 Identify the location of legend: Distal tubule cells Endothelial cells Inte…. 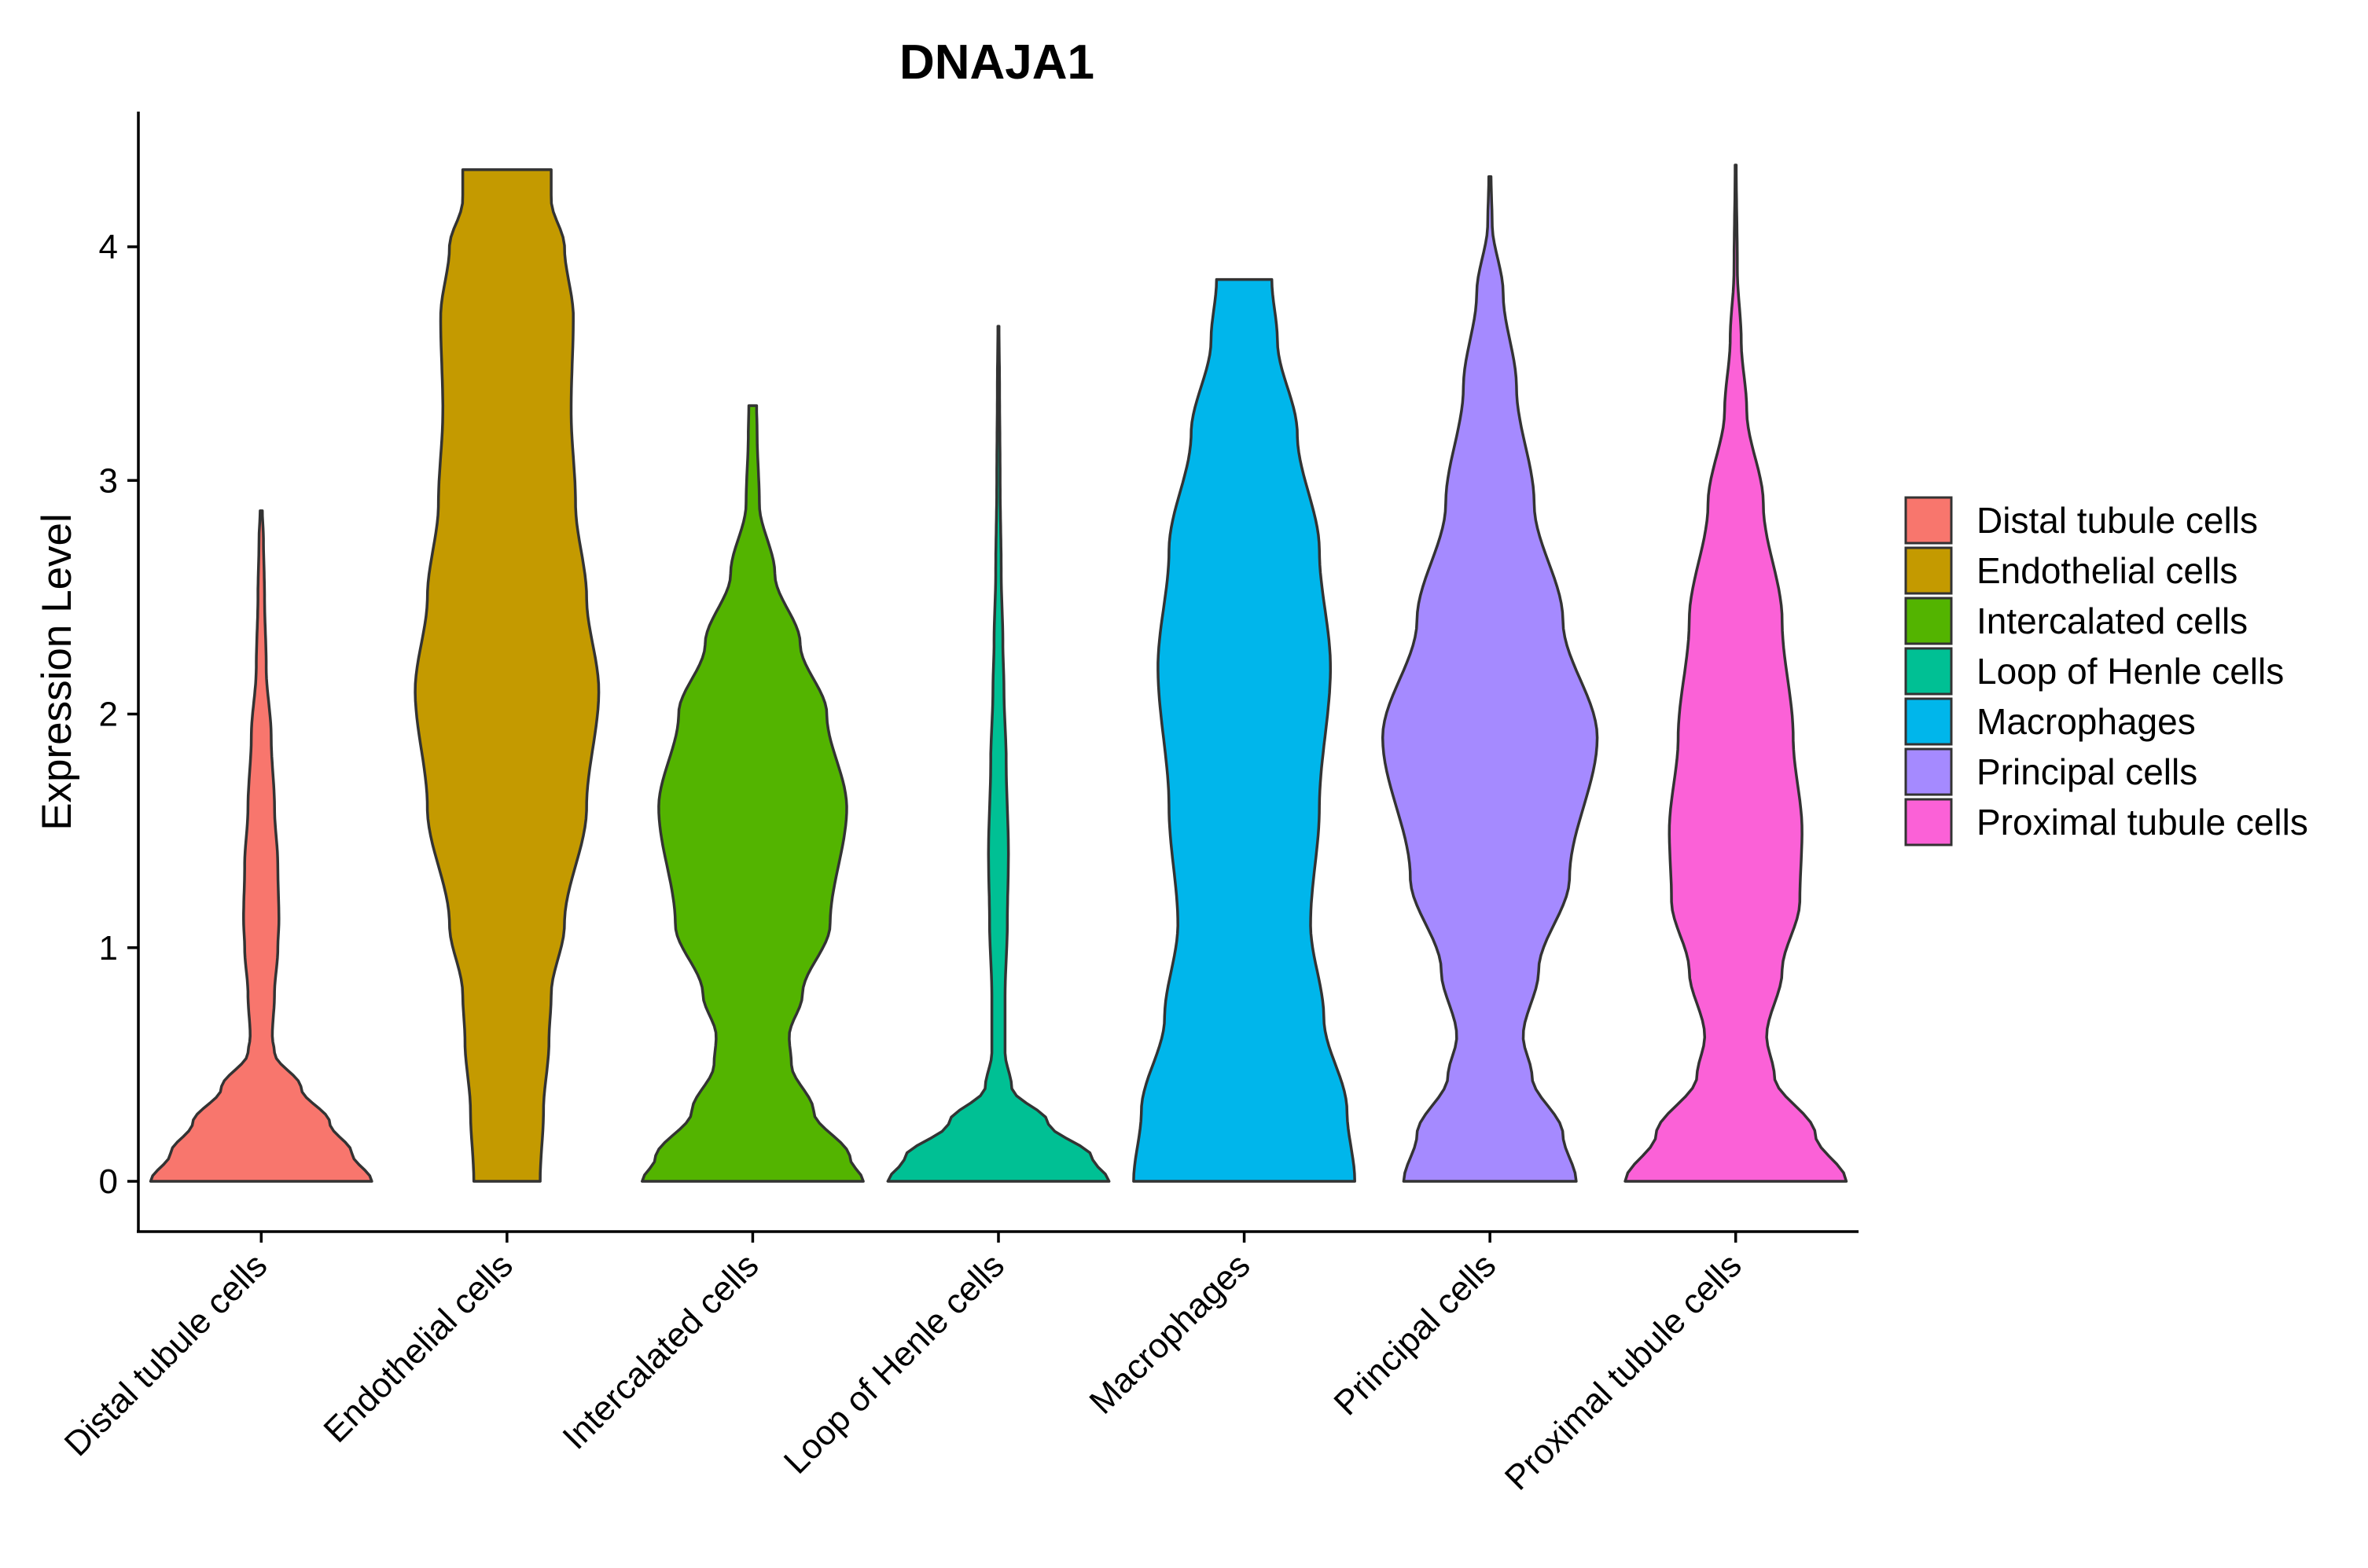
(2106, 671).